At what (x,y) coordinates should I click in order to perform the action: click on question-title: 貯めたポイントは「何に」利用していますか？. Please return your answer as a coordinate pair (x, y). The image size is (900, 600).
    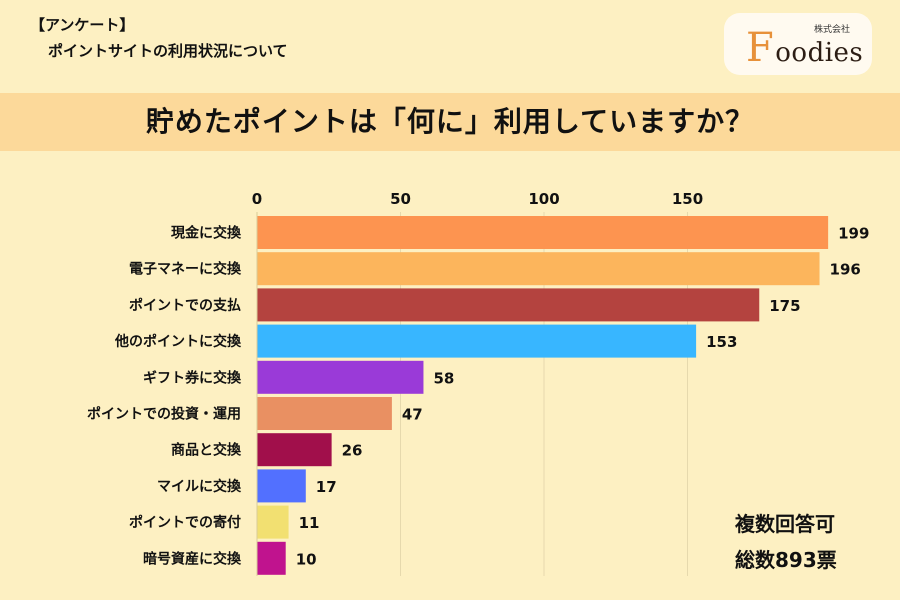
    Looking at the image, I should click on (450, 122).